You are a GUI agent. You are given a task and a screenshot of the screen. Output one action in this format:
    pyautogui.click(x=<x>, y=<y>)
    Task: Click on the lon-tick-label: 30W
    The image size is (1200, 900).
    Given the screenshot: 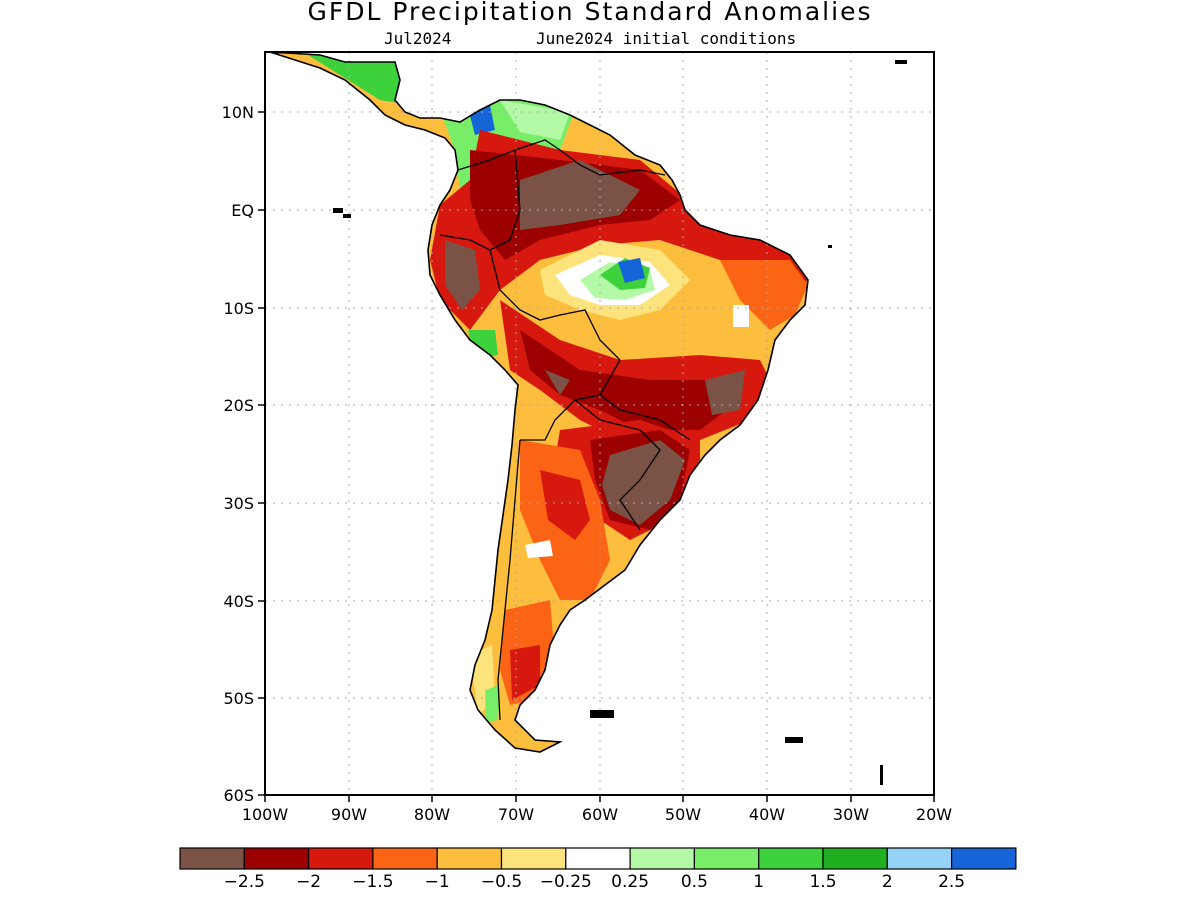 What is the action you would take?
    pyautogui.click(x=851, y=814)
    